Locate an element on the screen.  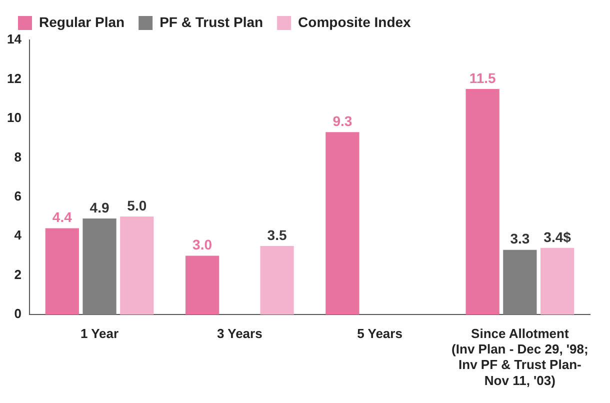
y-tick-label: 0 is located at coordinates (18, 314).